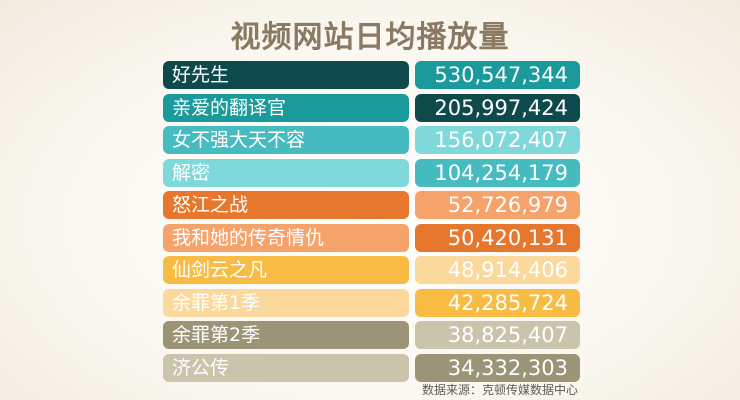 This screenshot has height=400, width=740. Describe the element at coordinates (497, 107) in the screenshot. I see `daily-views-cell: 205,997,424` at that location.